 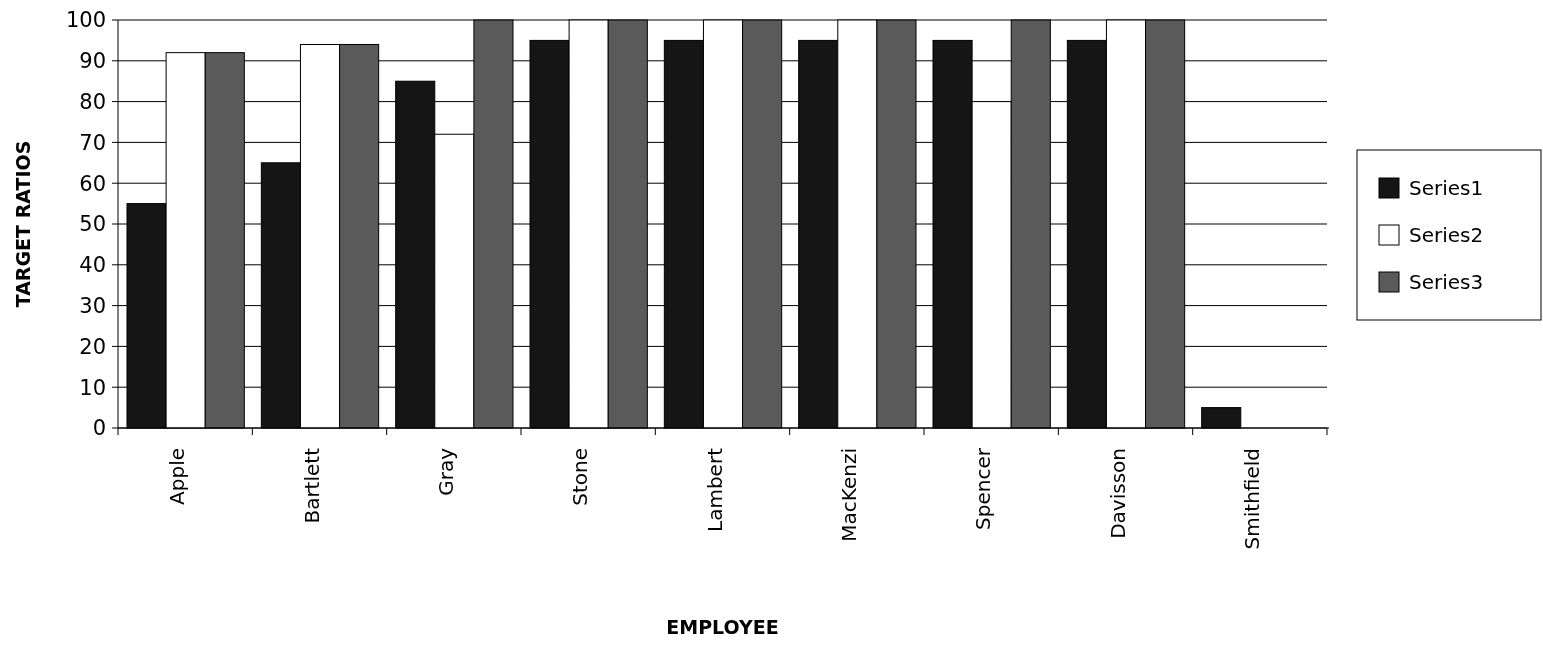 I want to click on y-tick-label: 80, so click(x=92, y=101).